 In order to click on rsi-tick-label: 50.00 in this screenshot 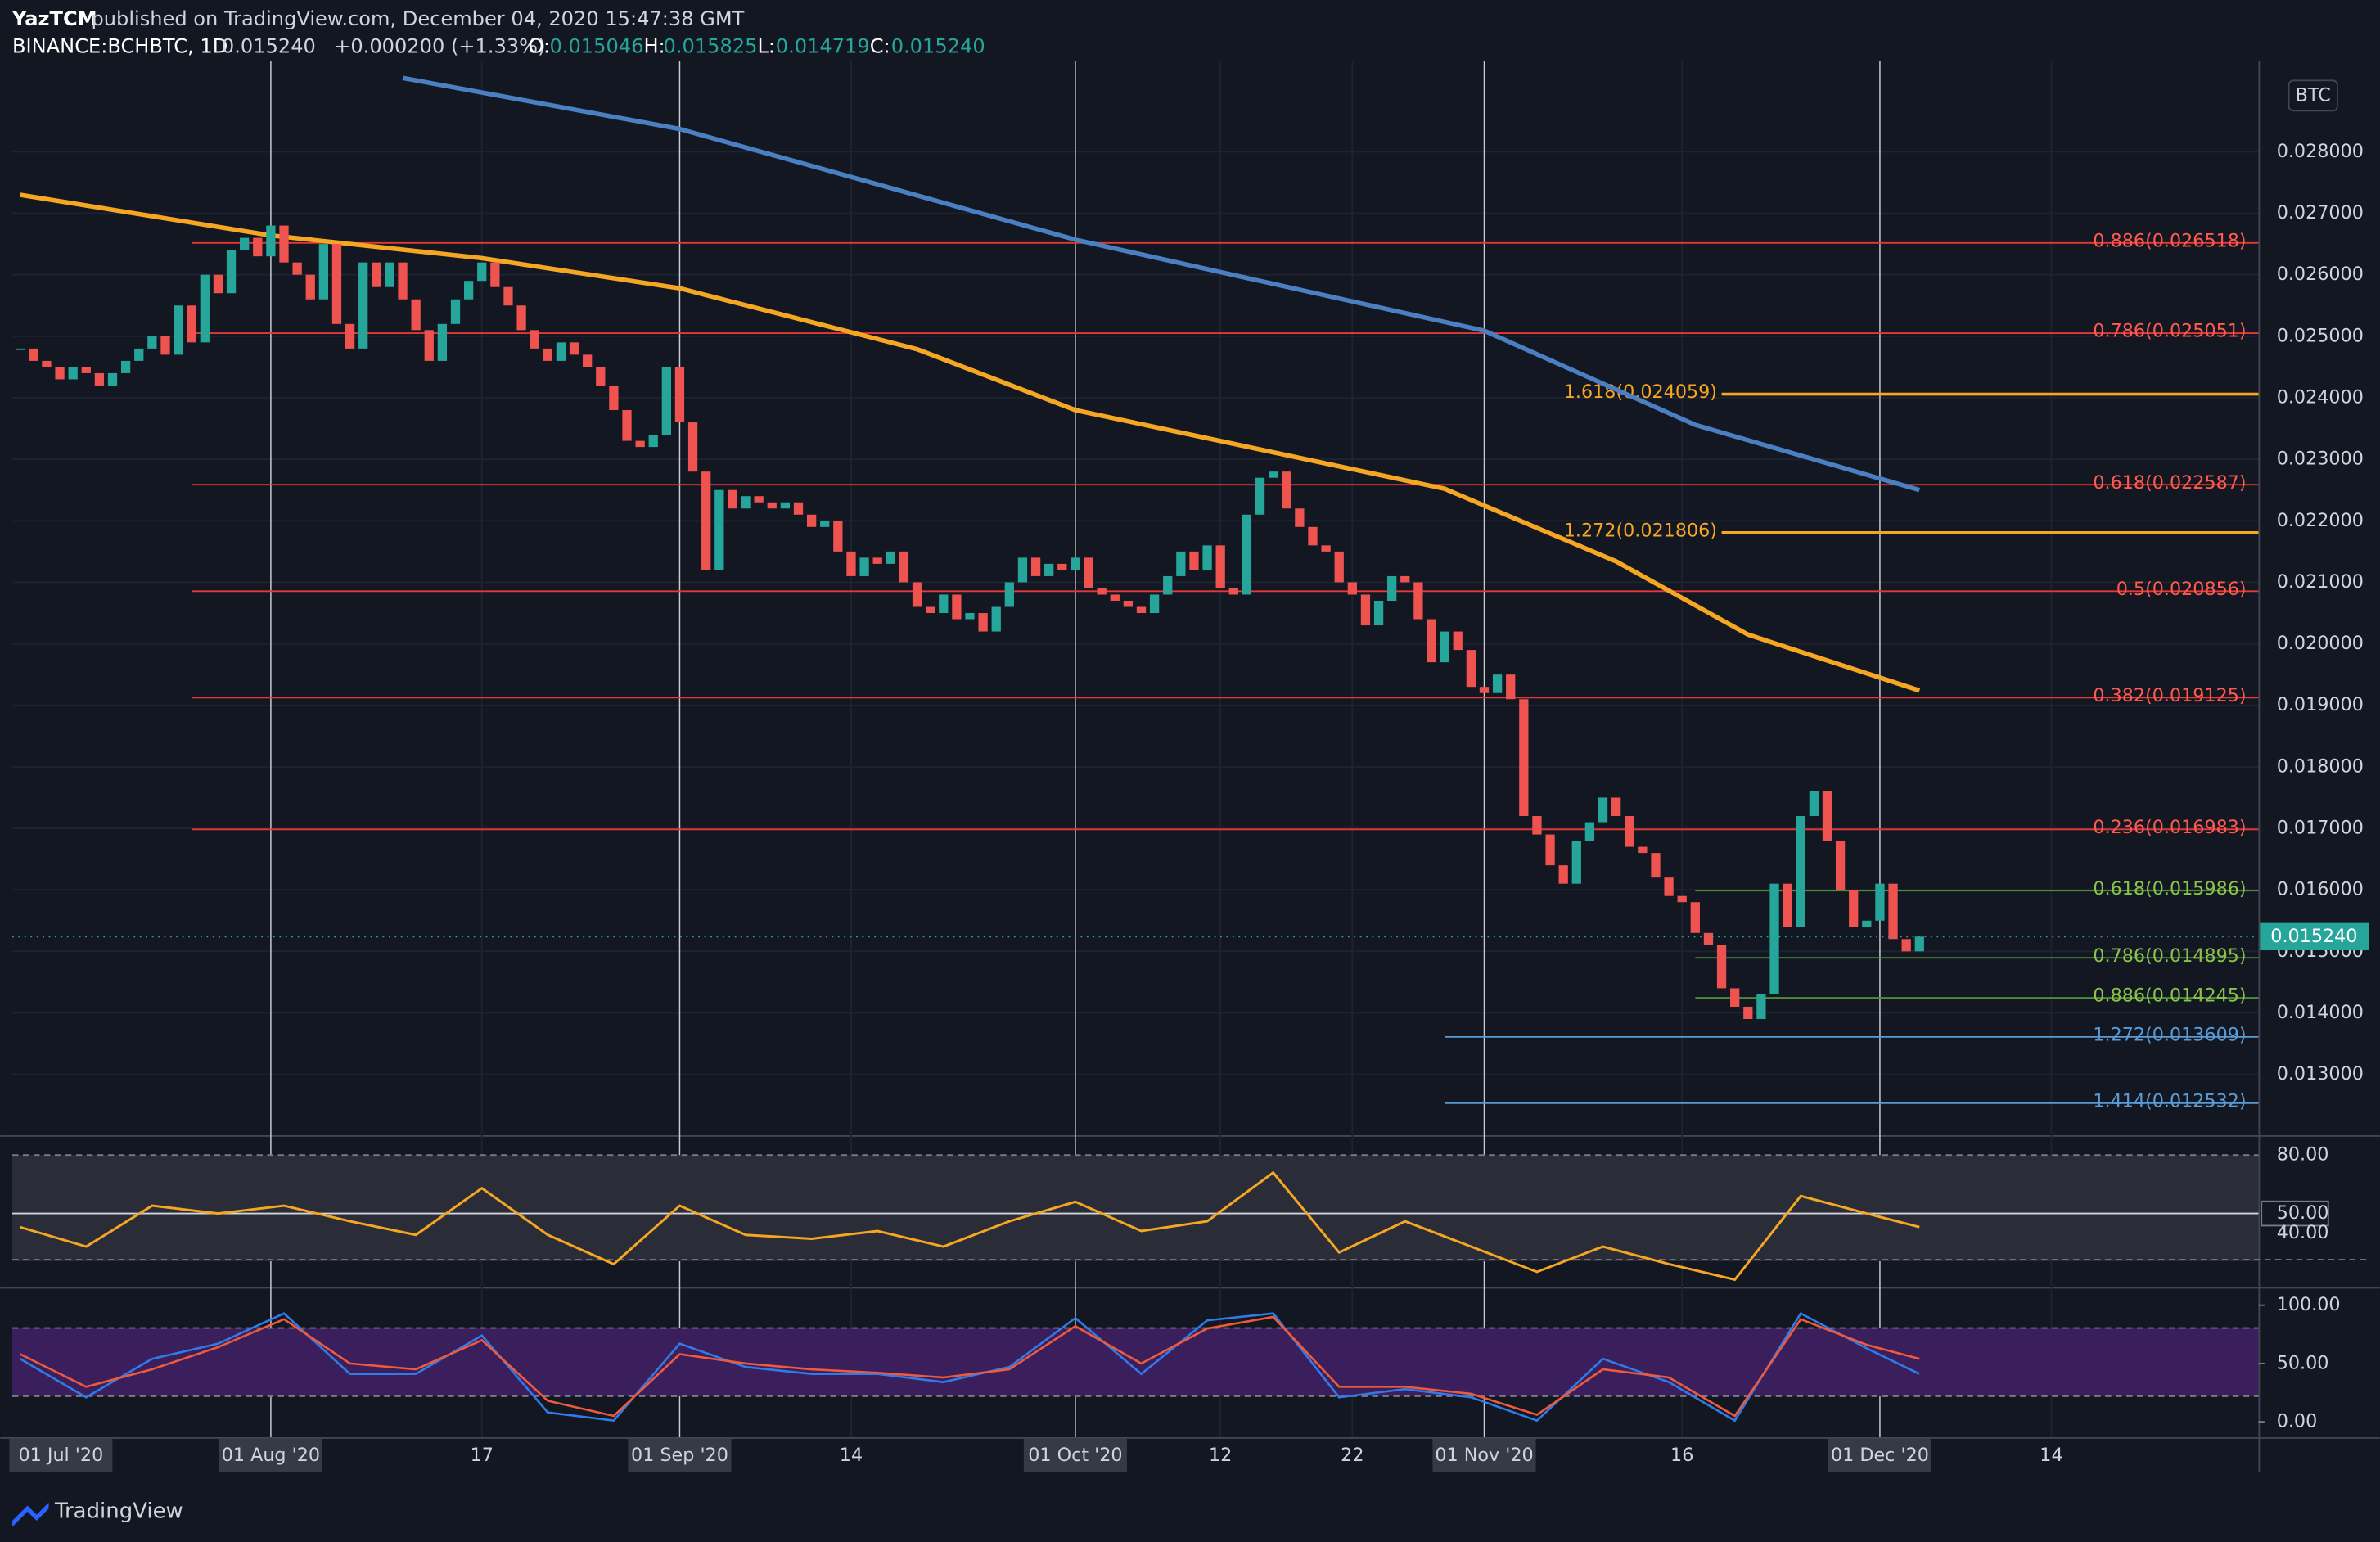, I will do `click(2303, 1213)`.